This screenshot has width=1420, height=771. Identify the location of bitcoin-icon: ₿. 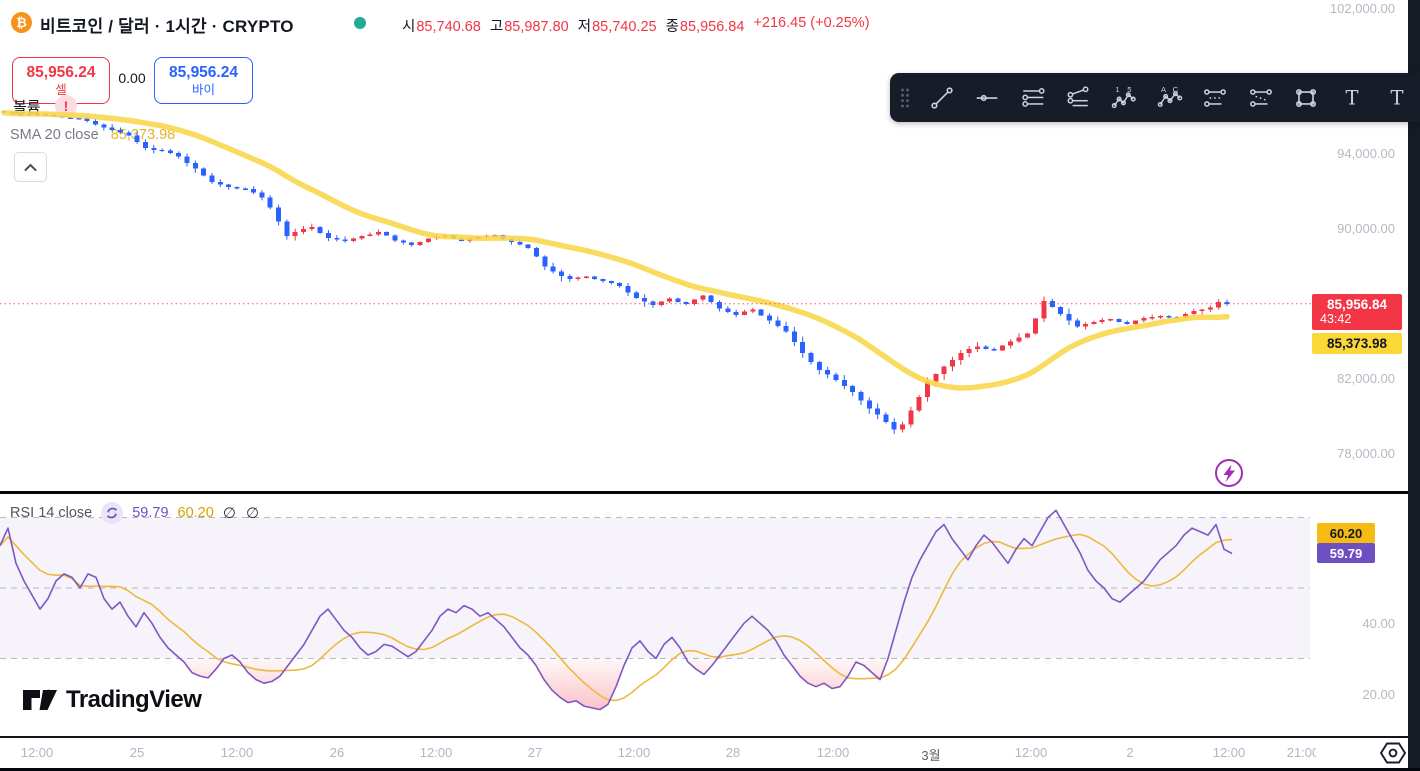
(21, 22).